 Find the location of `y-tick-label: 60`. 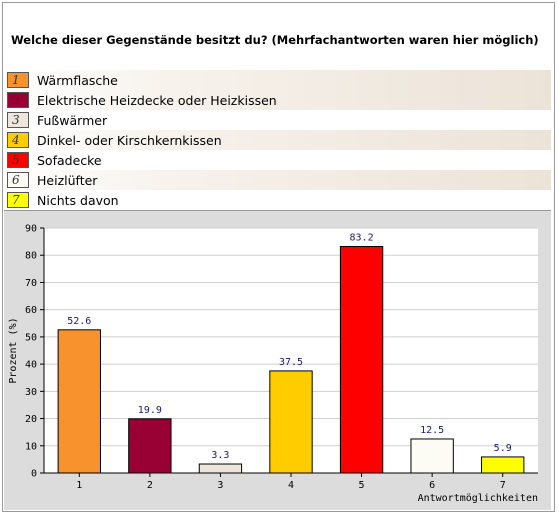

y-tick-label: 60 is located at coordinates (31, 310).